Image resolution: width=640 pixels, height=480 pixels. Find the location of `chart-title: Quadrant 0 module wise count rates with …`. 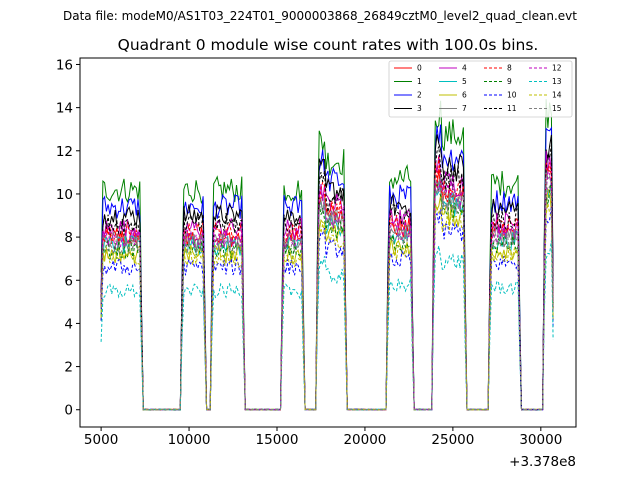

chart-title: Quadrant 0 module wise count rates with … is located at coordinates (328, 45).